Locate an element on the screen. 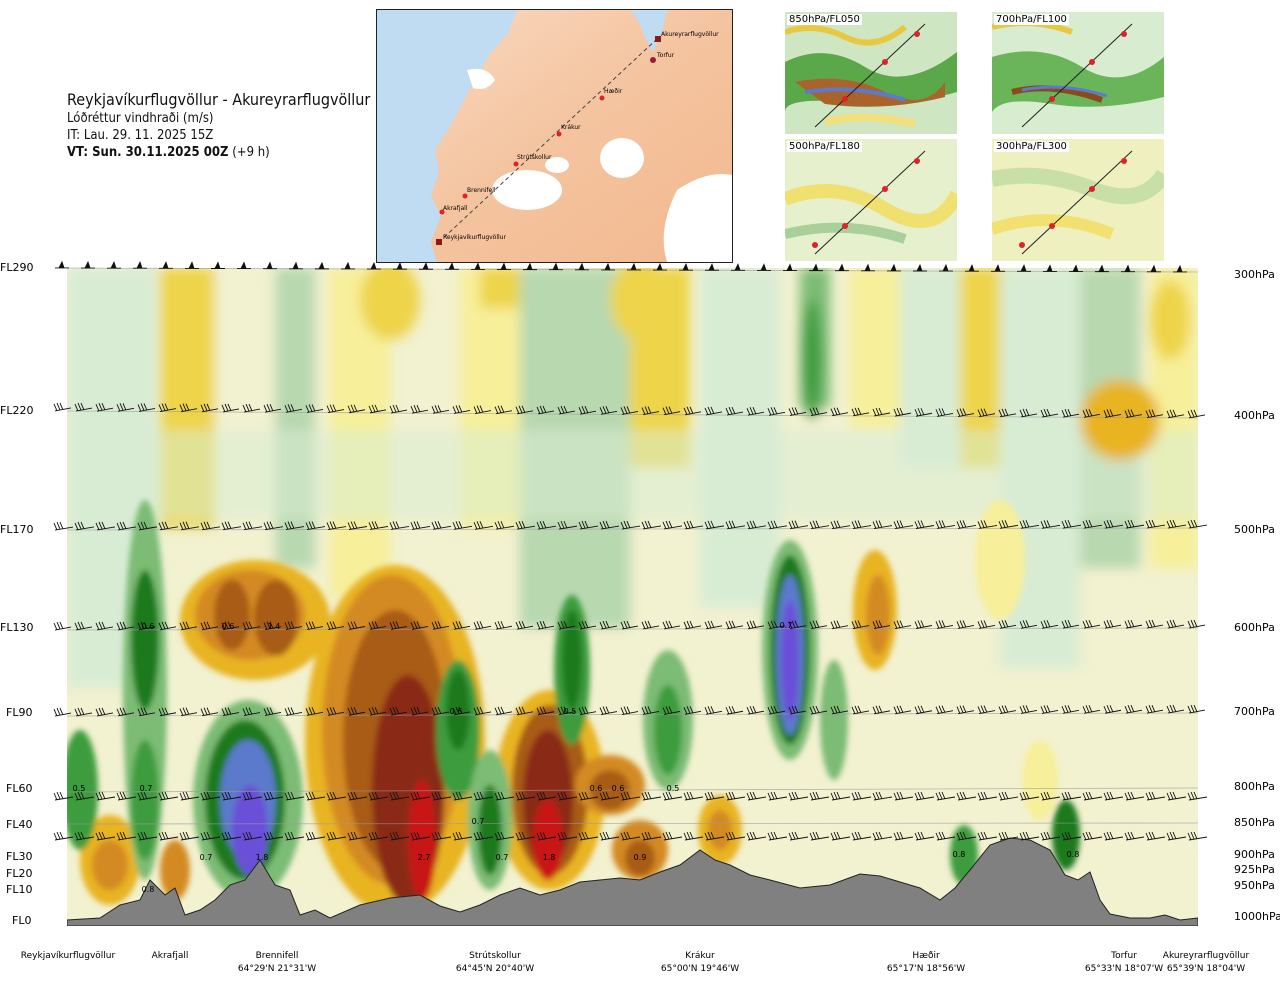 The width and height of the screenshot is (1280, 981). valid-time: VT: Sun. 30.11.2025 00Z (+9 h) is located at coordinates (168, 152).